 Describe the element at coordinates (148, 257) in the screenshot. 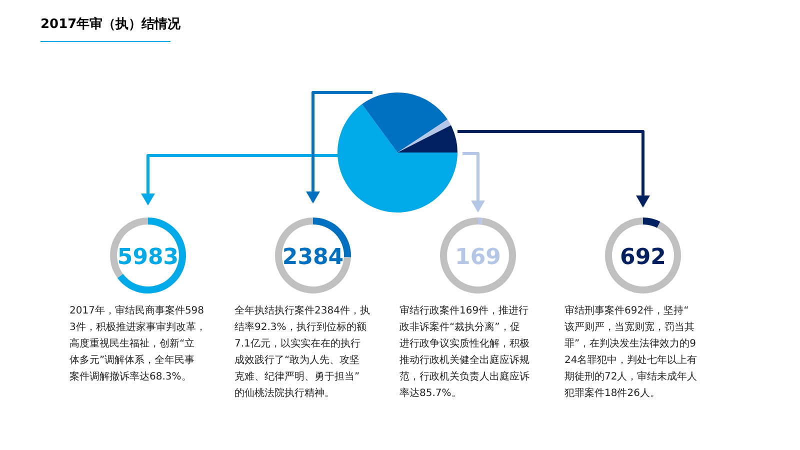

I see `text: 5983` at that location.